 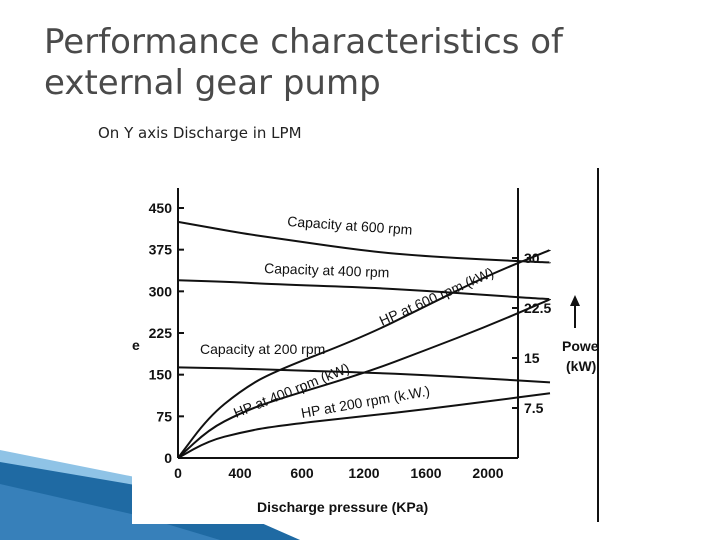 What do you see at coordinates (136, 345) in the screenshot?
I see `y-left-axis-label: e` at bounding box center [136, 345].